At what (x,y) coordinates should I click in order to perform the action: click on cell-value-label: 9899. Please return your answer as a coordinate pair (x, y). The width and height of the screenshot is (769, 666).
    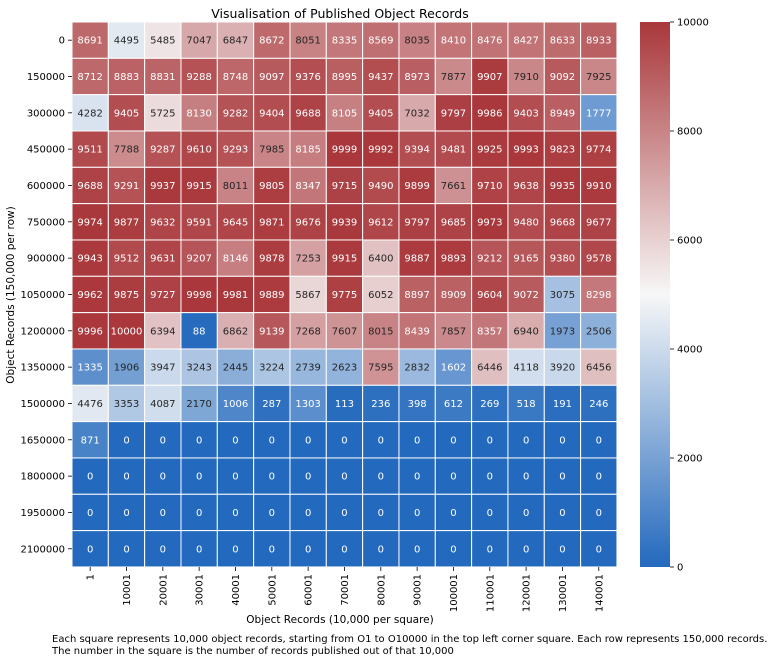
    Looking at the image, I should click on (416, 186).